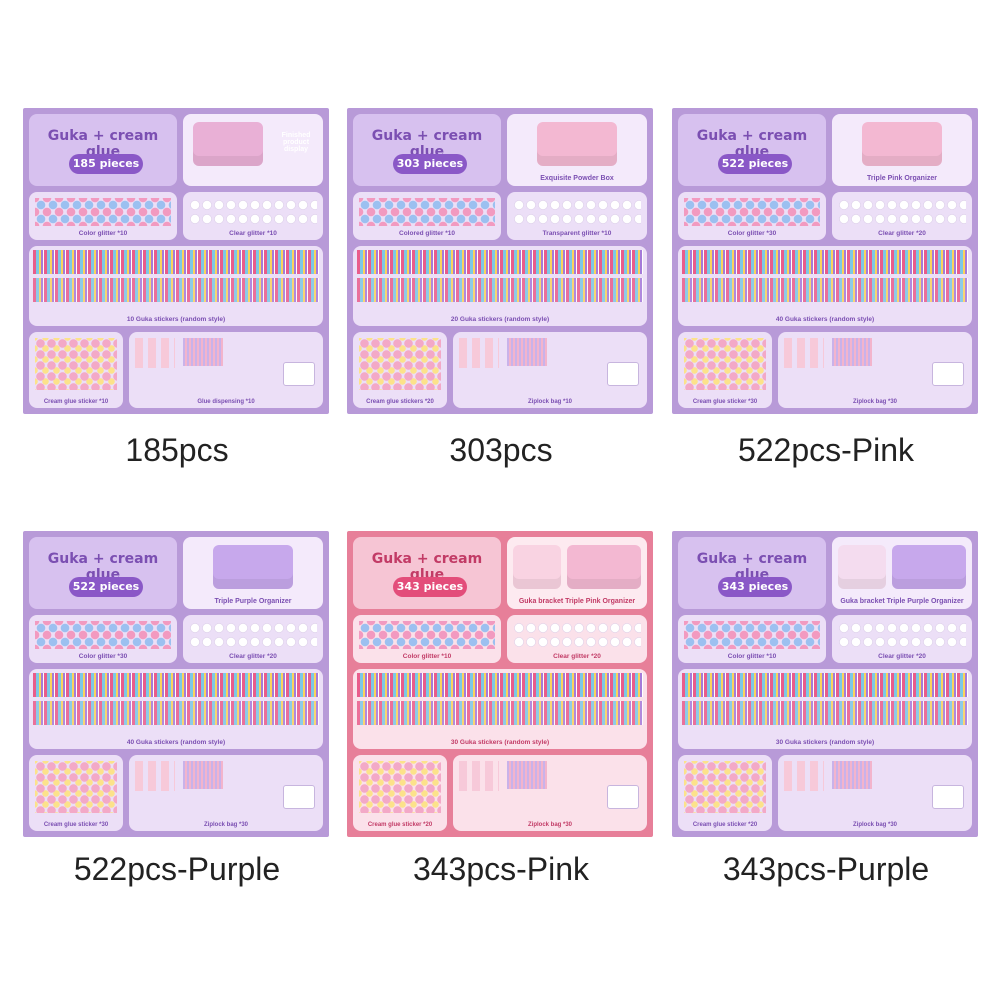 This screenshot has width=1001, height=1001. I want to click on color-glitter-panel: Colored glitter *10, so click(427, 216).